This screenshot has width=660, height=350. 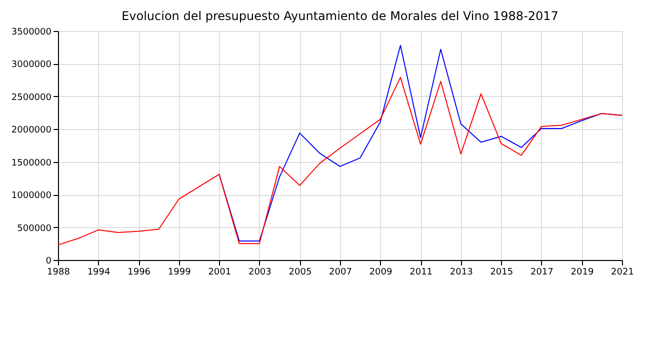 What do you see at coordinates (31, 163) in the screenshot?
I see `y-tick-label: 1500000` at bounding box center [31, 163].